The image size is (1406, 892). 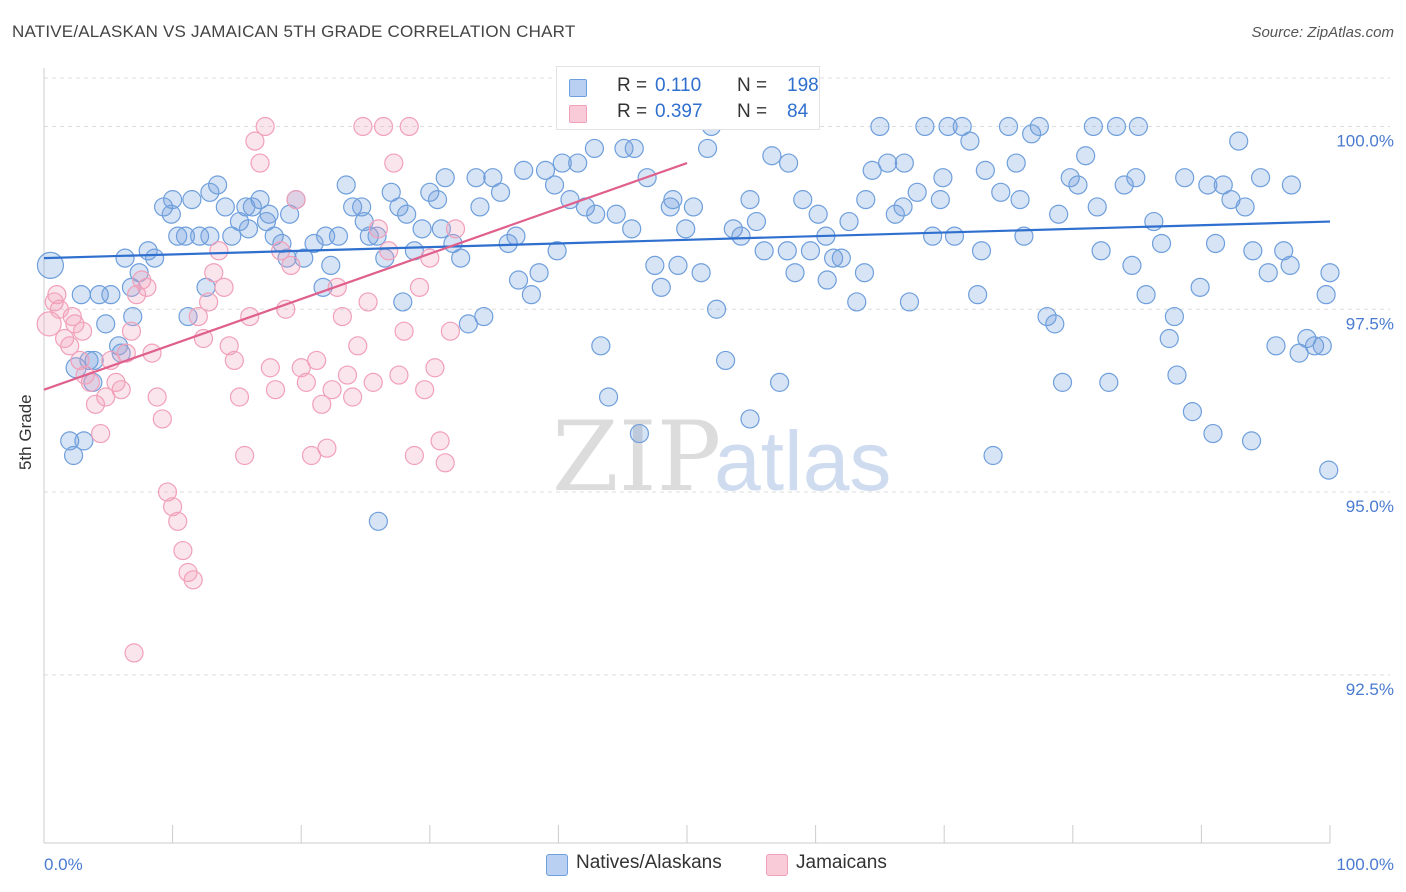 I want to click on legend-label: Jamaicans, so click(x=841, y=862).